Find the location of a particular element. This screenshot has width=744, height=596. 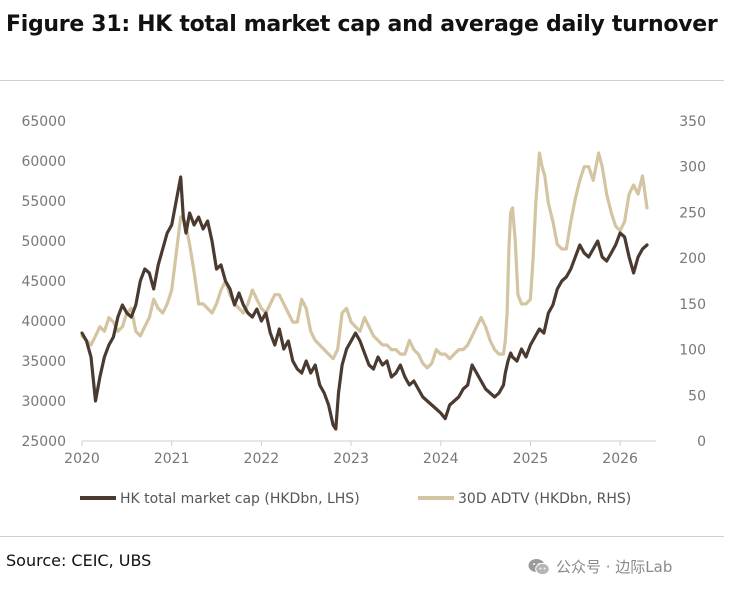

right-y-tick-label: 150 is located at coordinates (692, 305).